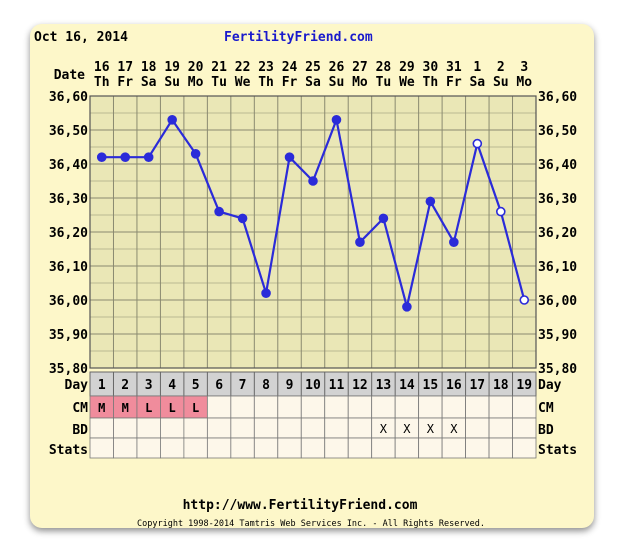 Image resolution: width=630 pixels, height=540 pixels. I want to click on cycle-day-label: 3, so click(149, 385).